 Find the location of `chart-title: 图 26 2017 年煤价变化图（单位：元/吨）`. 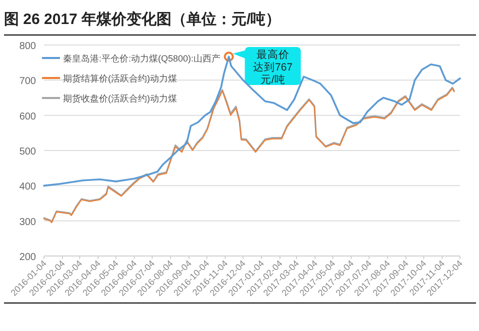

chart-title: 图 26 2017 年煤价变化图（单位：元/吨） is located at coordinates (142, 19).